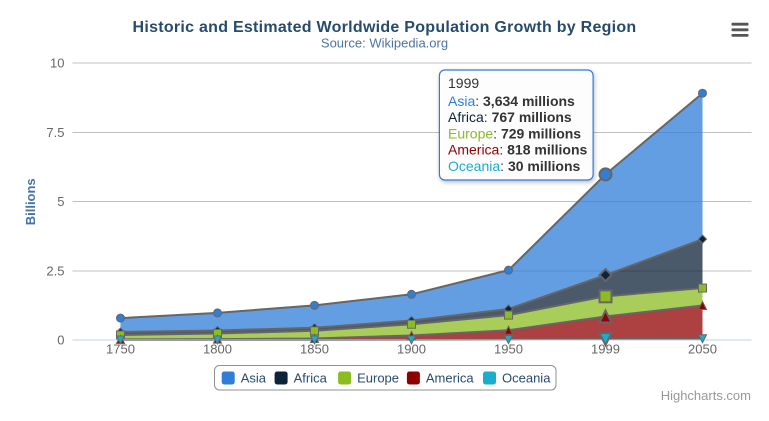  What do you see at coordinates (30, 201) in the screenshot?
I see `svg-text: Billions` at bounding box center [30, 201].